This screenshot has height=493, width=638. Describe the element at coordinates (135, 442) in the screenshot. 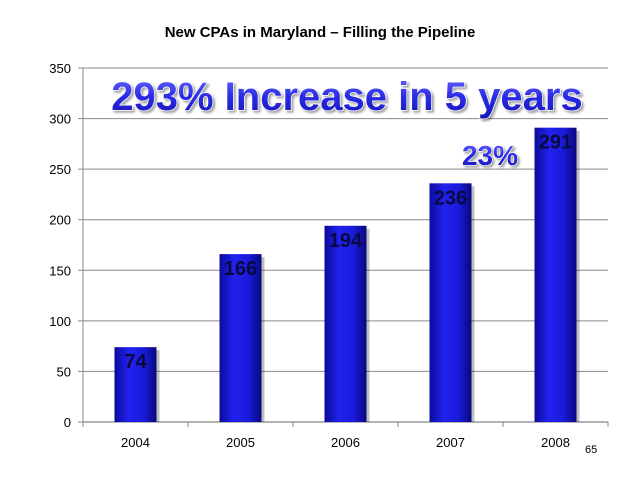

I see `x-tick-label: 2004` at that location.